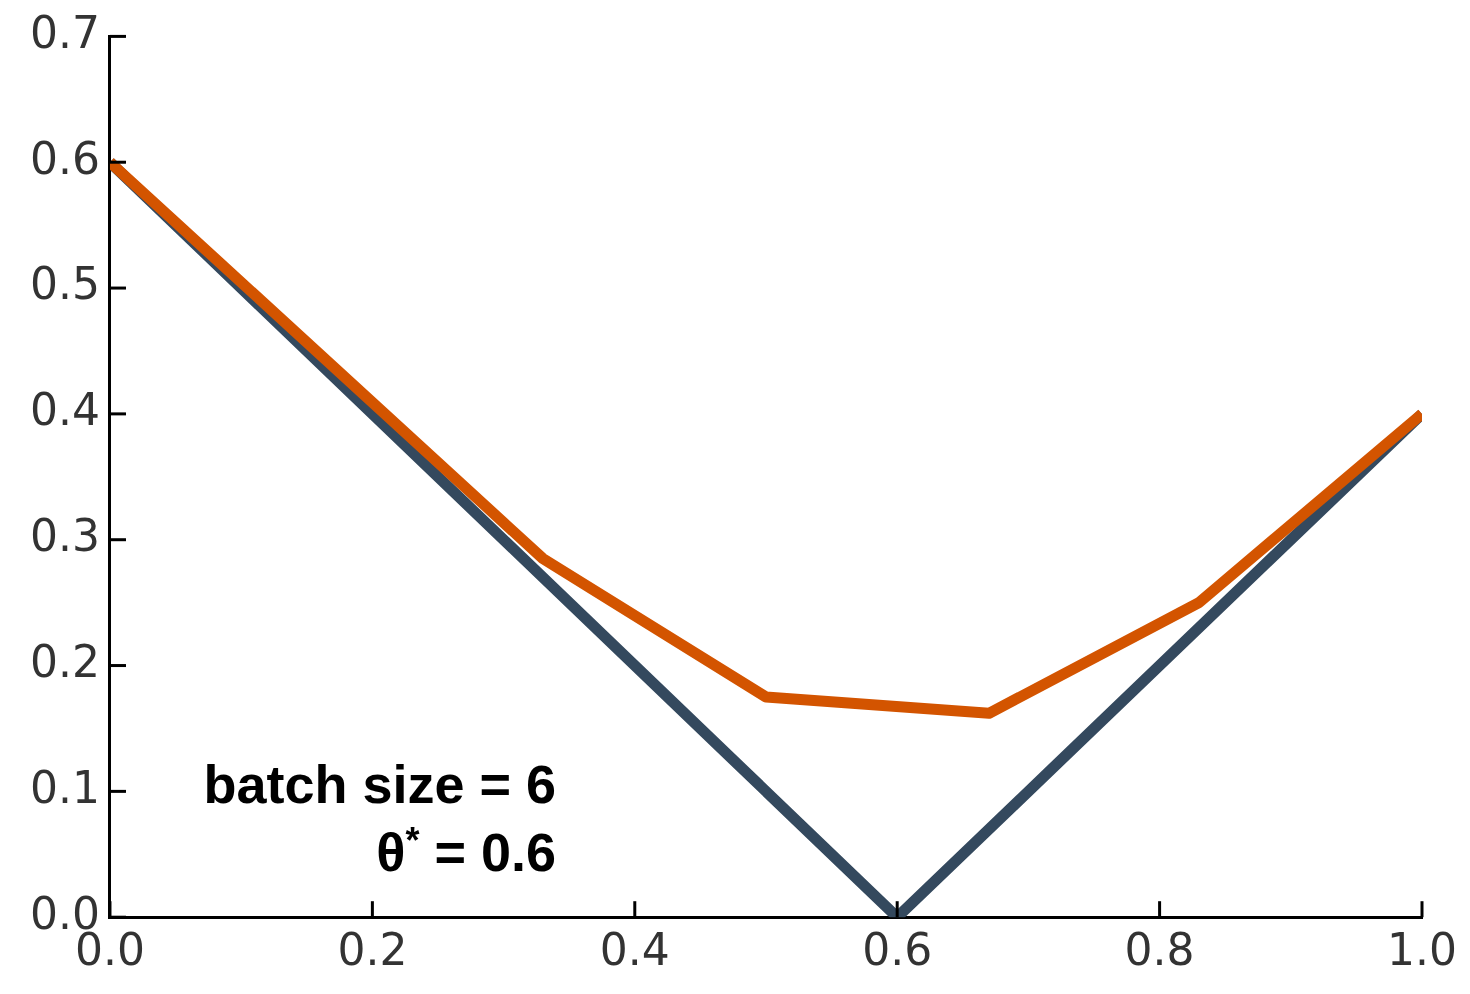 This screenshot has height=994, width=1470. What do you see at coordinates (64, 661) in the screenshot?
I see `y-tick-label: 0.2` at bounding box center [64, 661].